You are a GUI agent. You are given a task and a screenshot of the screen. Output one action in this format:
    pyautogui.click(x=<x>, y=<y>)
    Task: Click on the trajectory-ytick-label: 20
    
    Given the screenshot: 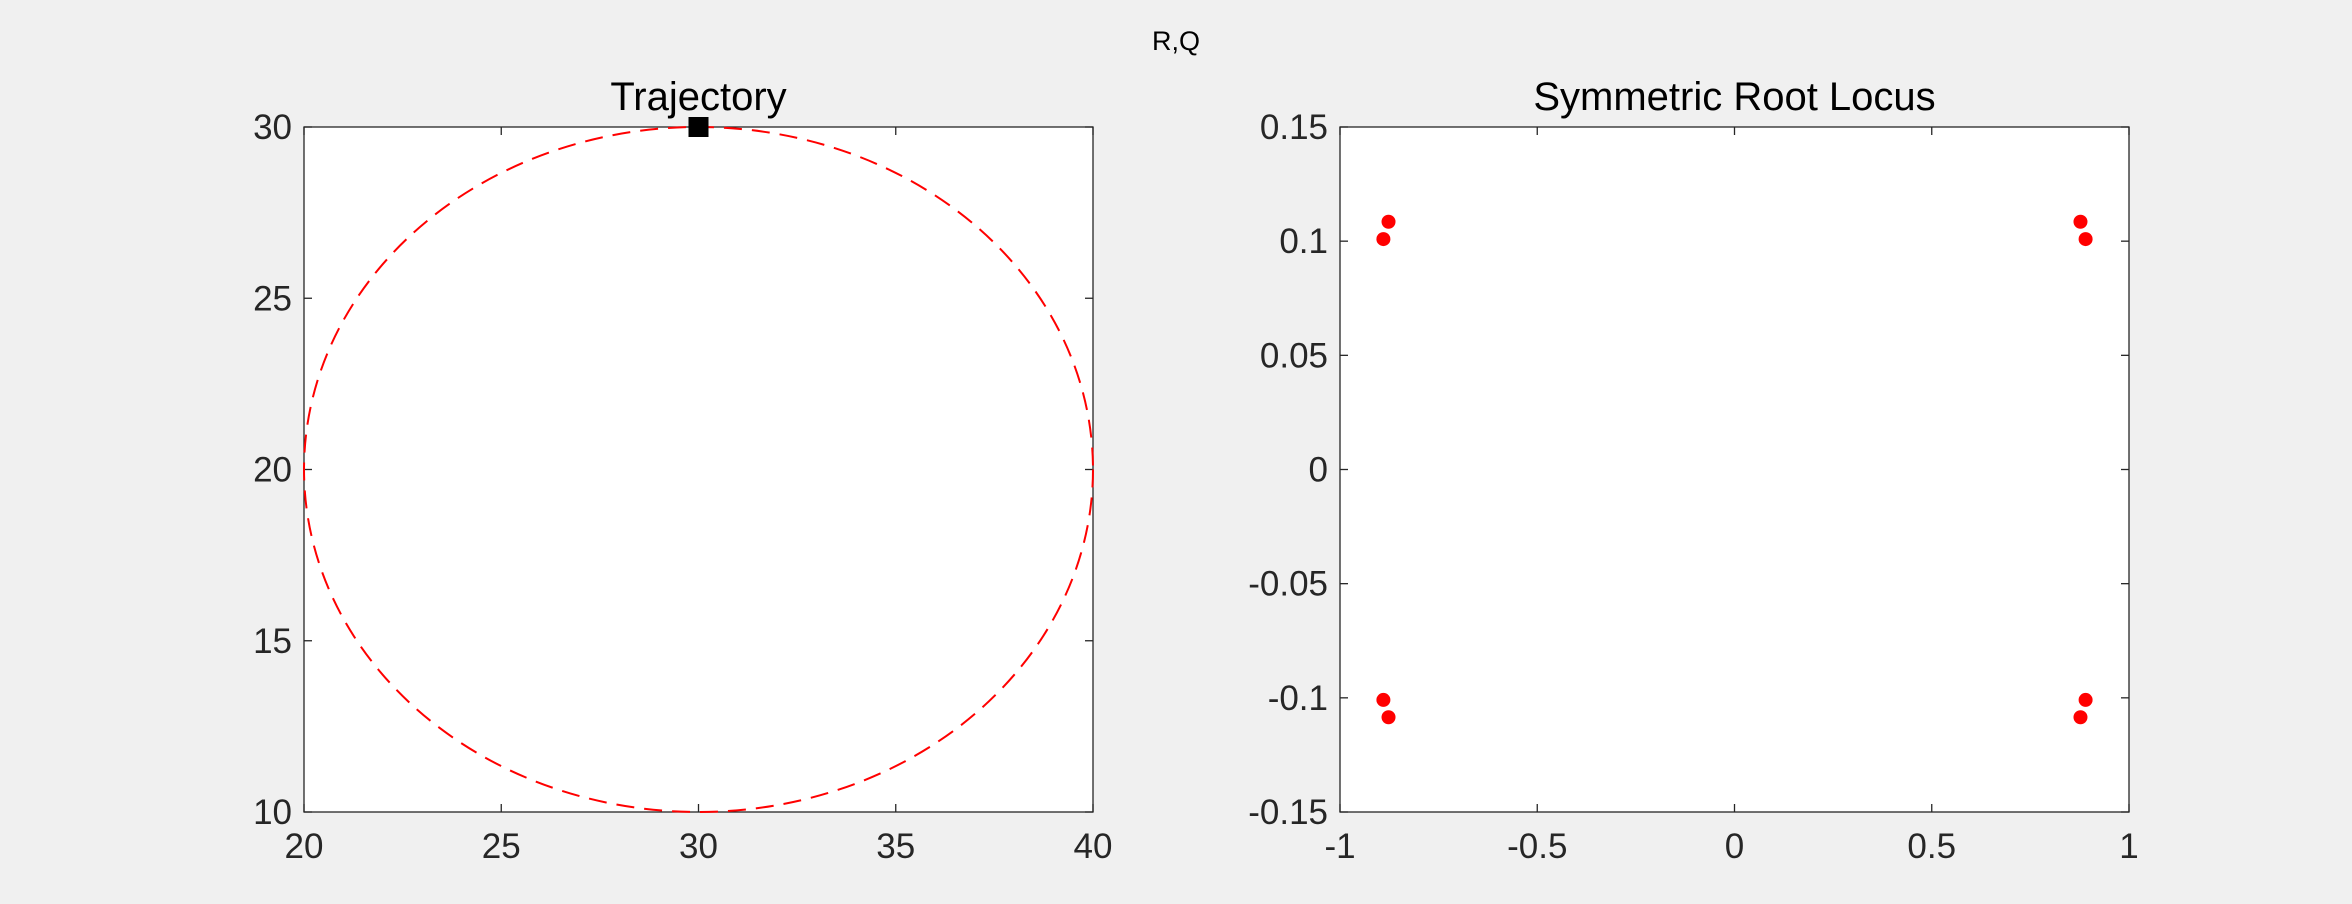 What is the action you would take?
    pyautogui.click(x=272, y=470)
    